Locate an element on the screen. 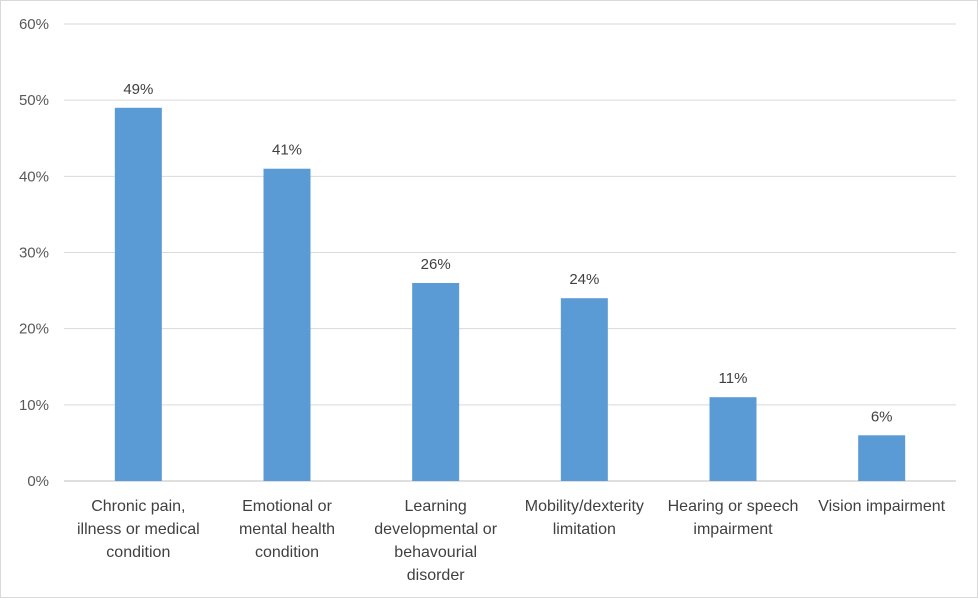  category-label: Emotional or mental health condition is located at coordinates (287, 529).